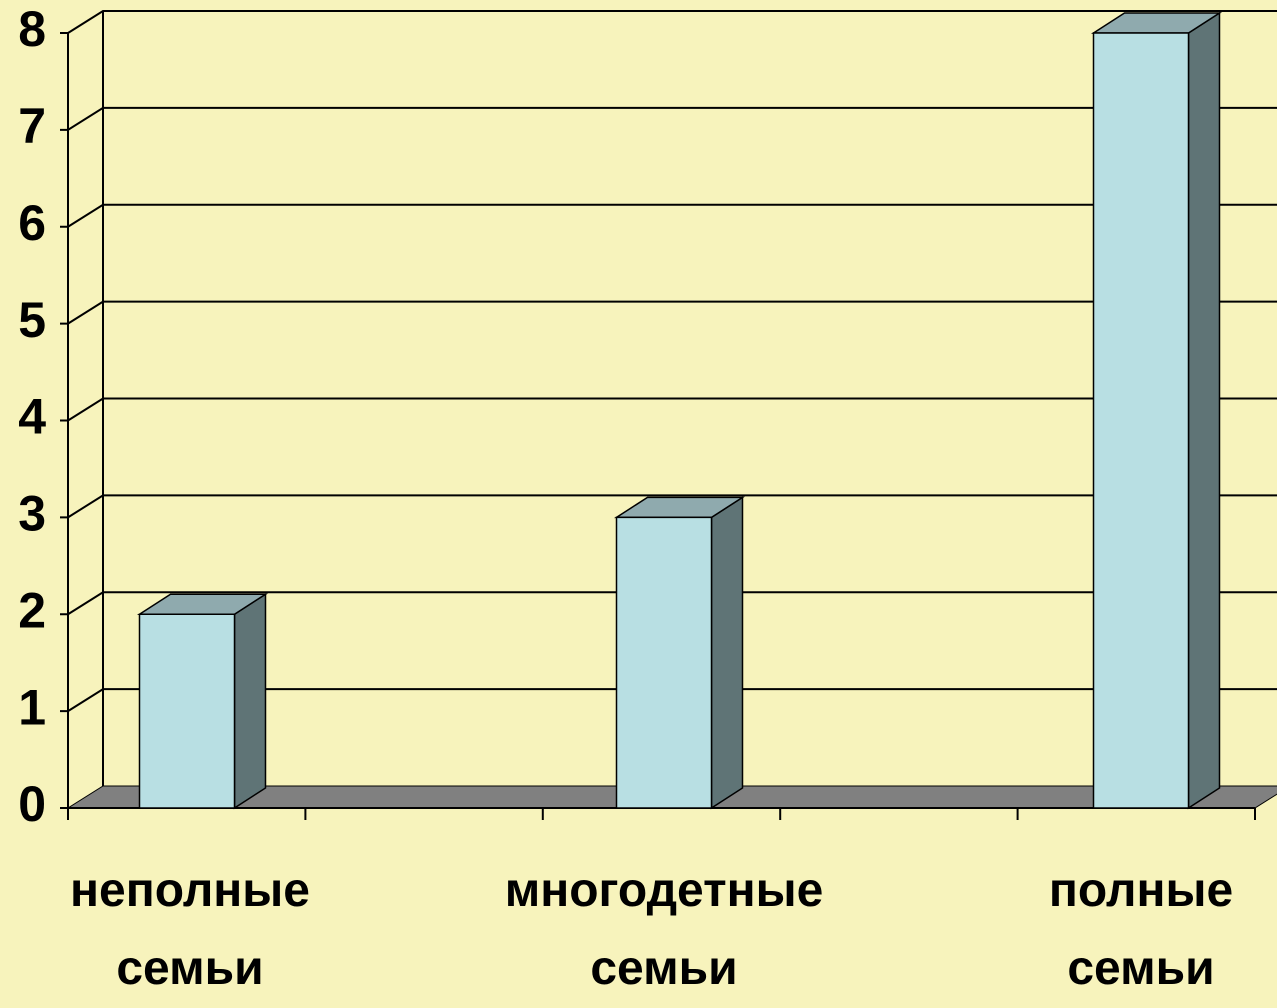 The height and width of the screenshot is (1008, 1277). What do you see at coordinates (32, 707) in the screenshot?
I see `y-tick-label: 1` at bounding box center [32, 707].